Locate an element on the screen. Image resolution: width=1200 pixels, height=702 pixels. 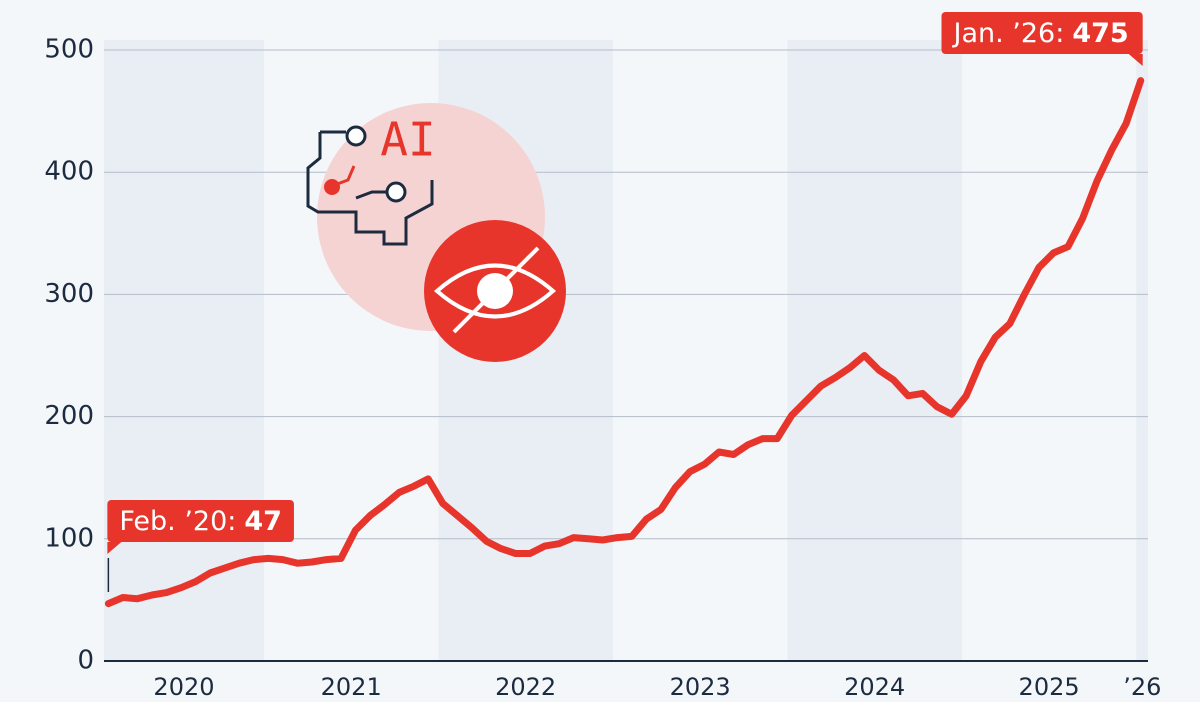
x-tick-label: 2023 is located at coordinates (700, 687).